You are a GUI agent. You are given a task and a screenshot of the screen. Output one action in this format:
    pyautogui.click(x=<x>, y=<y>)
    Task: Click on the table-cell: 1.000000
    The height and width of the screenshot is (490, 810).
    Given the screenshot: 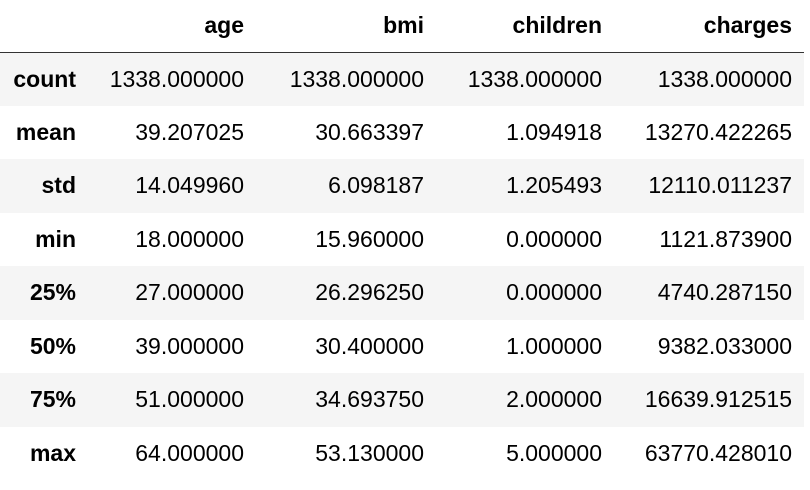 What is the action you would take?
    pyautogui.click(x=554, y=345)
    